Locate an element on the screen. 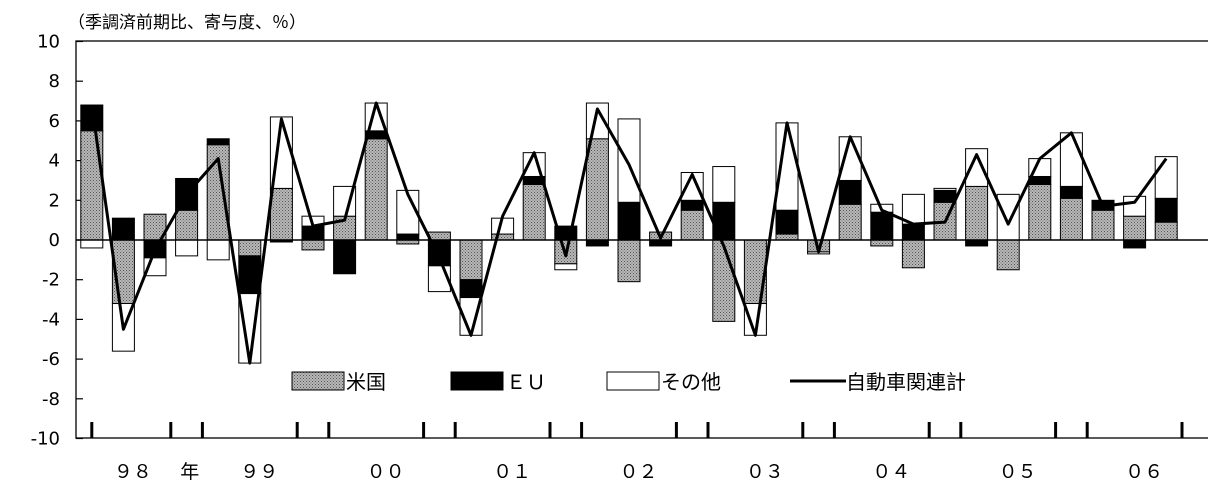 The width and height of the screenshot is (1208, 484). y-tick-label: 10 is located at coordinates (48, 42).